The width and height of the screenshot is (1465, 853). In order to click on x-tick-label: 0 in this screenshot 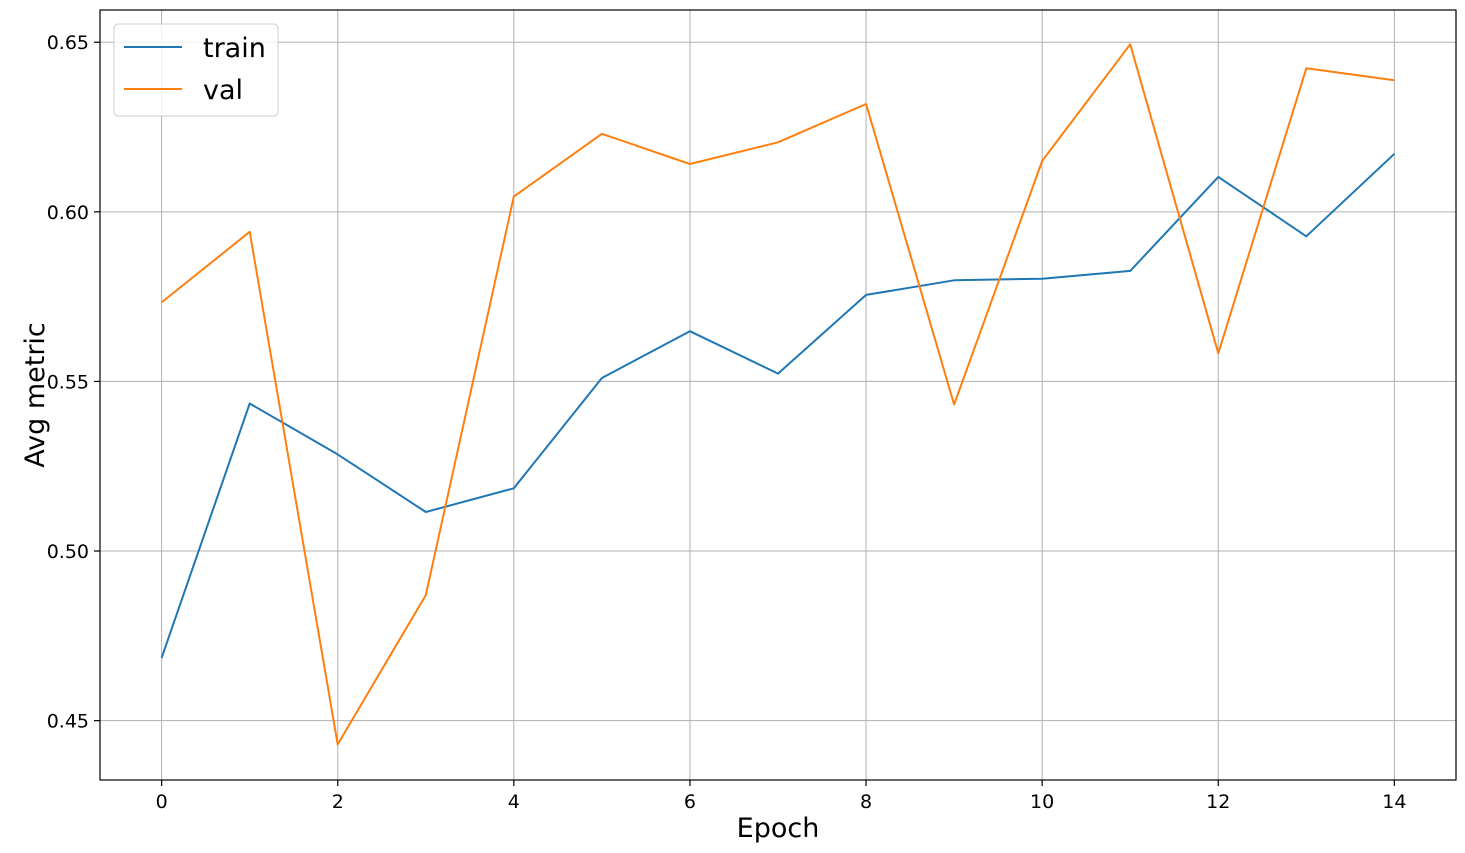, I will do `click(162, 802)`.